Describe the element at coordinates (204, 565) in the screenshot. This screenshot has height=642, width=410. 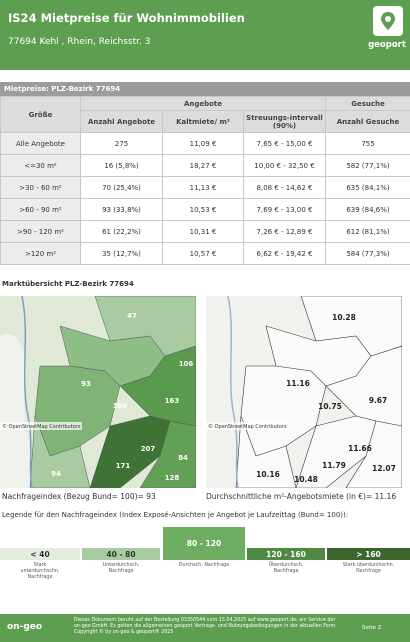
I see `legend-label: Durchsch. Nachfrage` at that location.